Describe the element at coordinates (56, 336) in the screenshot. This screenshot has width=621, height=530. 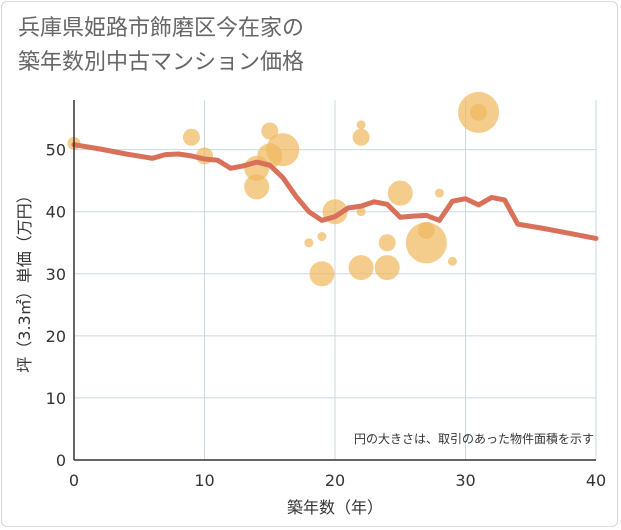
I see `y-tick-label: 20` at that location.